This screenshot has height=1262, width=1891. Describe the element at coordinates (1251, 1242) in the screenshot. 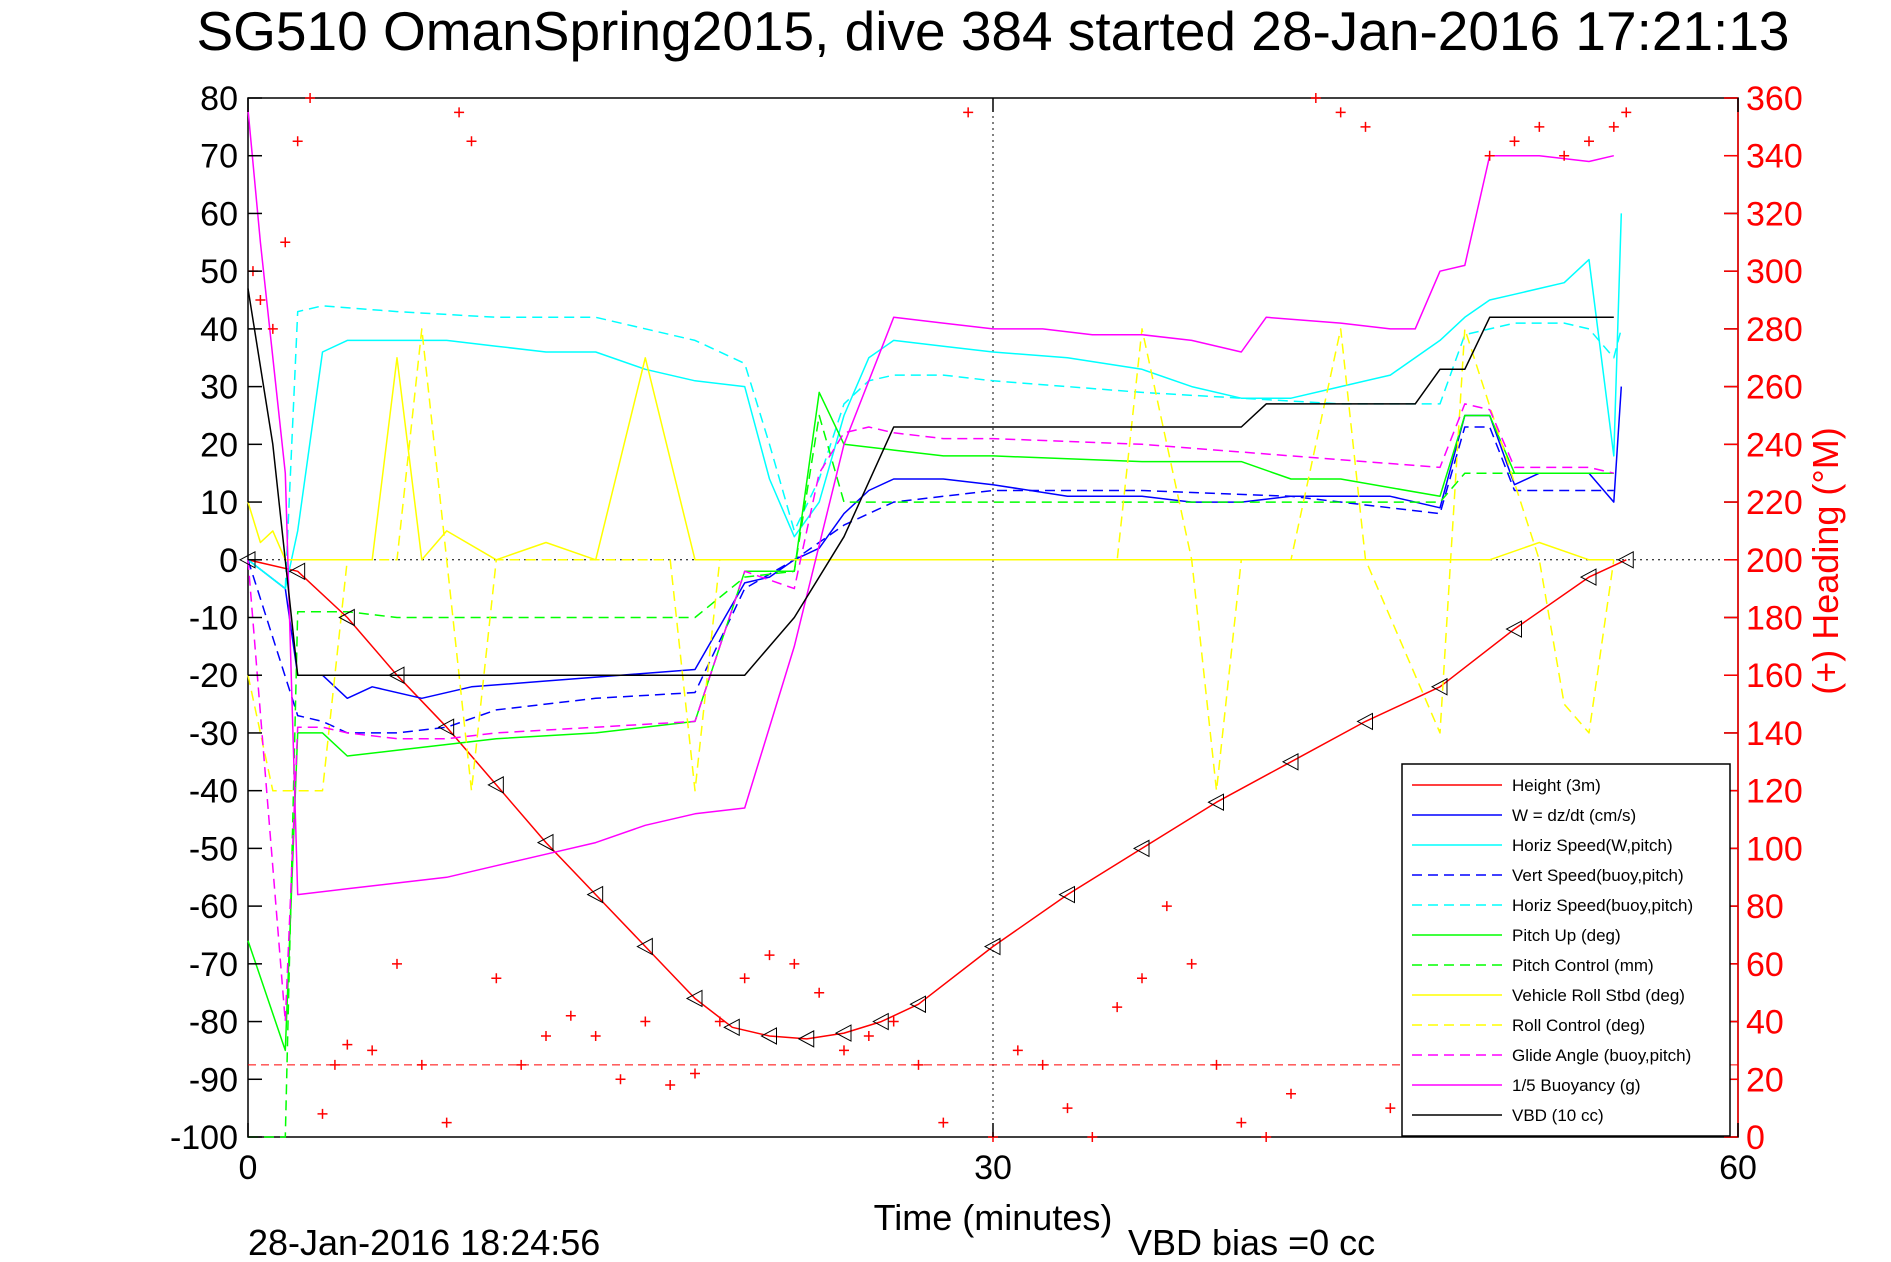

I see `footer-vbd-bias: VBD bias =0 cc` at that location.